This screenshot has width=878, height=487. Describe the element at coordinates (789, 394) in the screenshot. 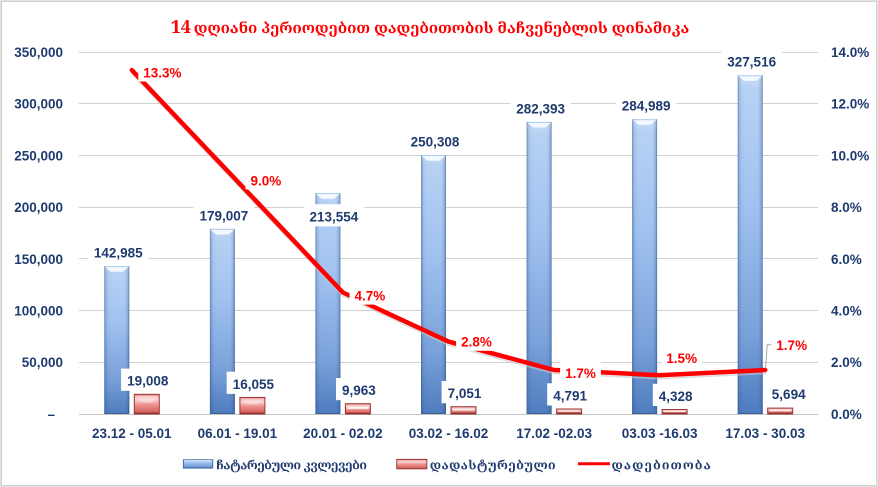

I see `svg-text: 5,694` at that location.